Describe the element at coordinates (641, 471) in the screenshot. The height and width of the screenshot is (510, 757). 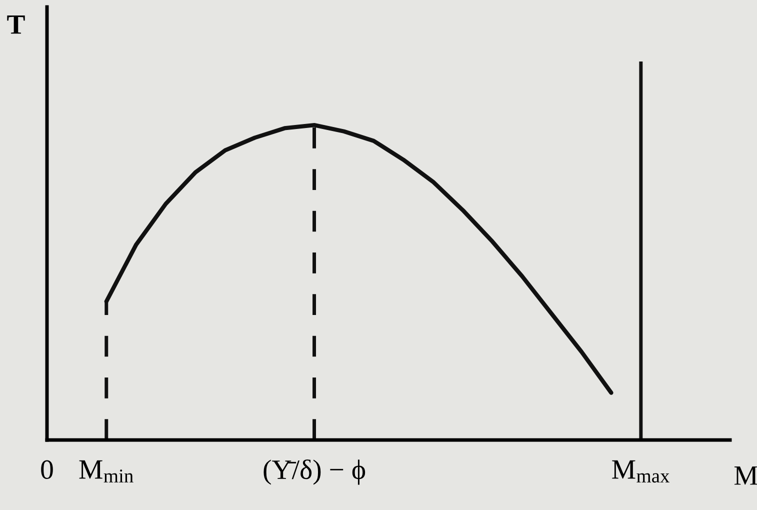
I see `x-tick-label: M$_{max}$` at that location.